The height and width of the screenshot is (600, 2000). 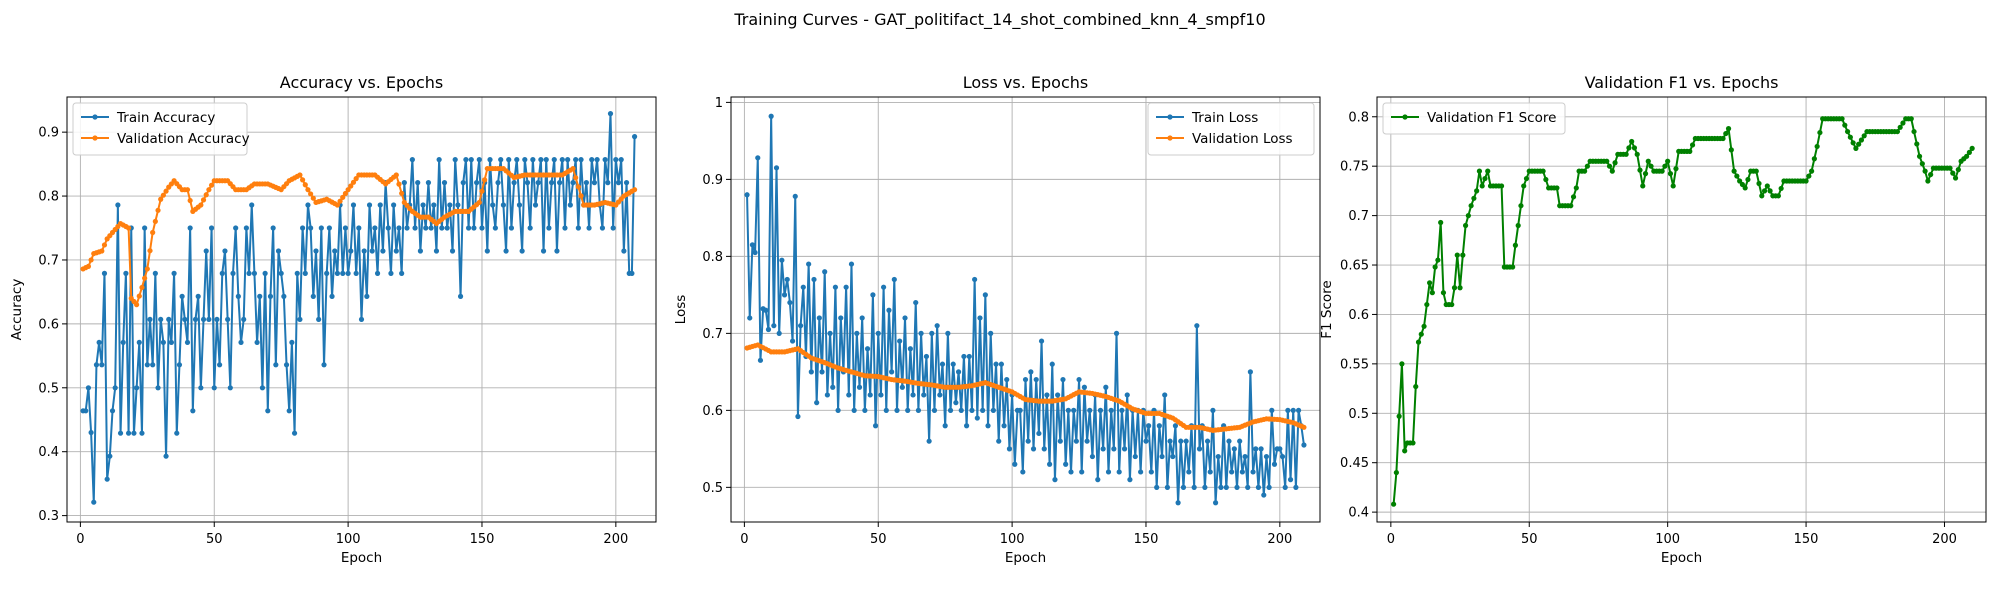 What do you see at coordinates (165, 118) in the screenshot?
I see `legend-label: Train Accuracy` at bounding box center [165, 118].